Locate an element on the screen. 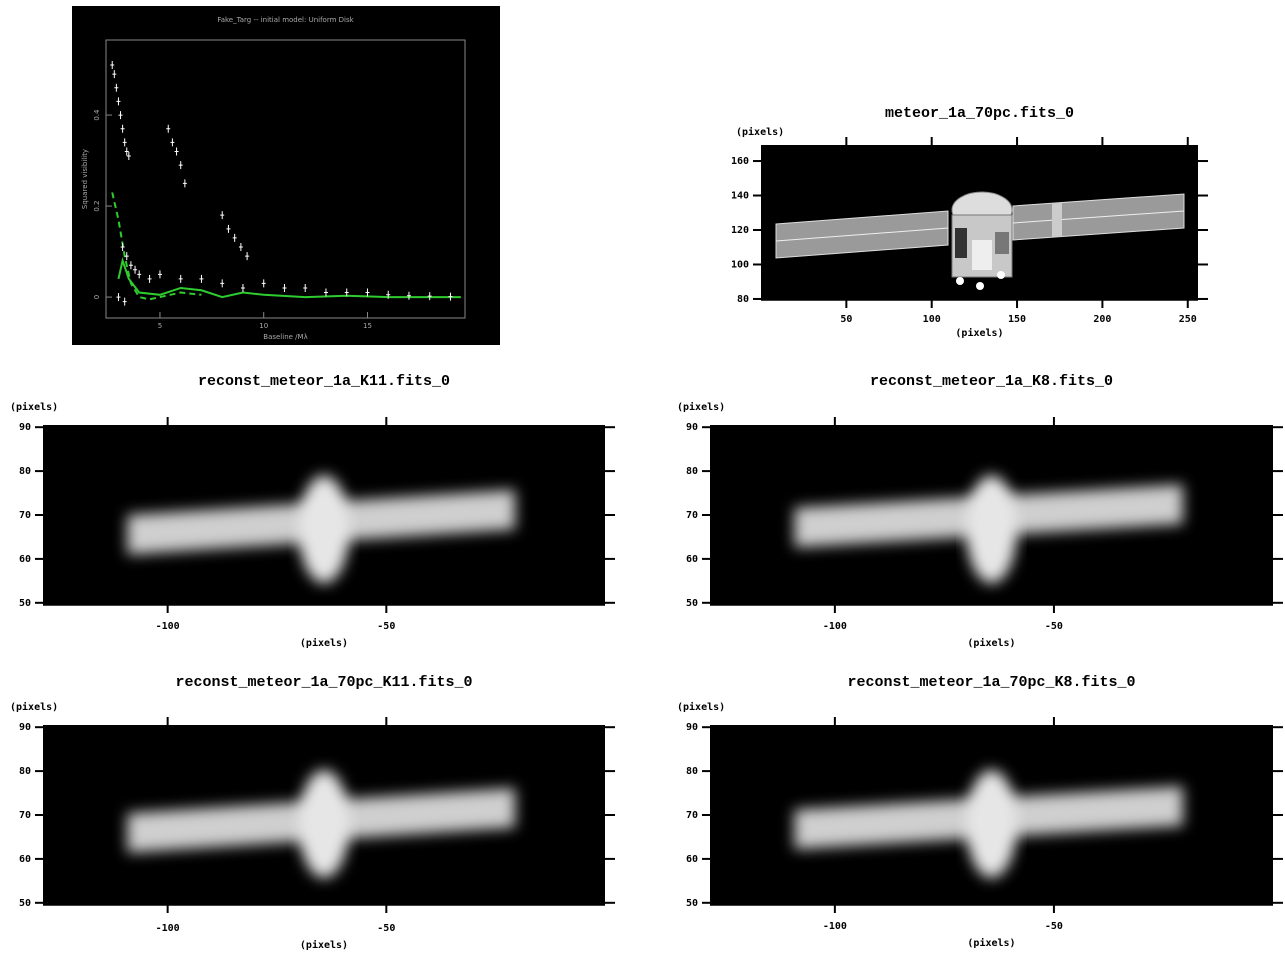 Image resolution: width=1285 pixels, height=960 pixels. chart-title: reconst_meteor_1a_K11.fits_0 is located at coordinates (324, 381).